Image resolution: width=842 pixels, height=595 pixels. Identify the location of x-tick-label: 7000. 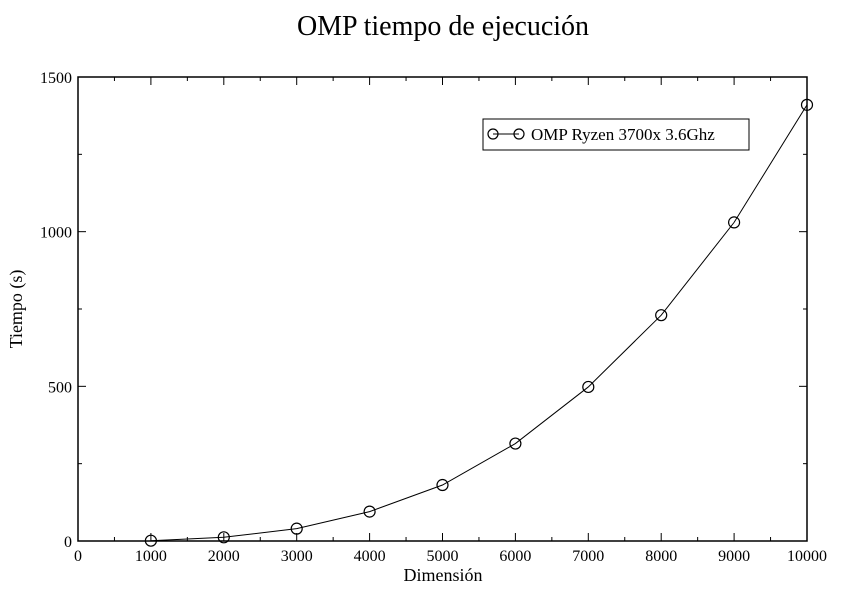
(588, 556).